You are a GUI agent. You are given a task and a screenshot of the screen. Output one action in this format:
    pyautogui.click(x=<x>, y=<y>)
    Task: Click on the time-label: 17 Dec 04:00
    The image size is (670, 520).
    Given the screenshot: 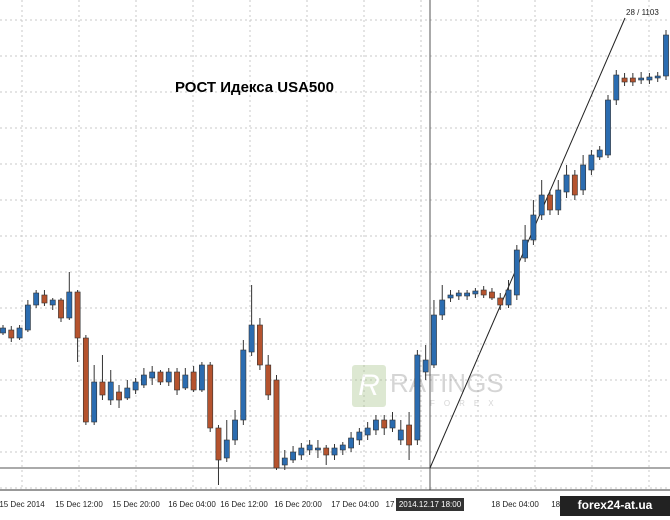 What is the action you would take?
    pyautogui.click(x=355, y=504)
    